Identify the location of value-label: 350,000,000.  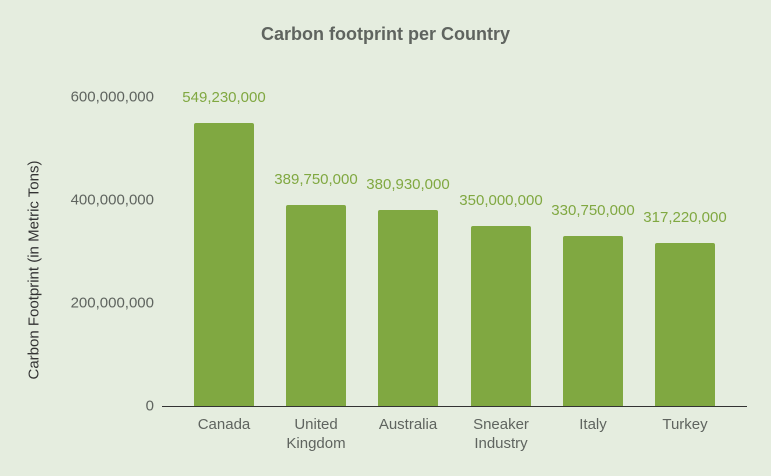
(501, 200).